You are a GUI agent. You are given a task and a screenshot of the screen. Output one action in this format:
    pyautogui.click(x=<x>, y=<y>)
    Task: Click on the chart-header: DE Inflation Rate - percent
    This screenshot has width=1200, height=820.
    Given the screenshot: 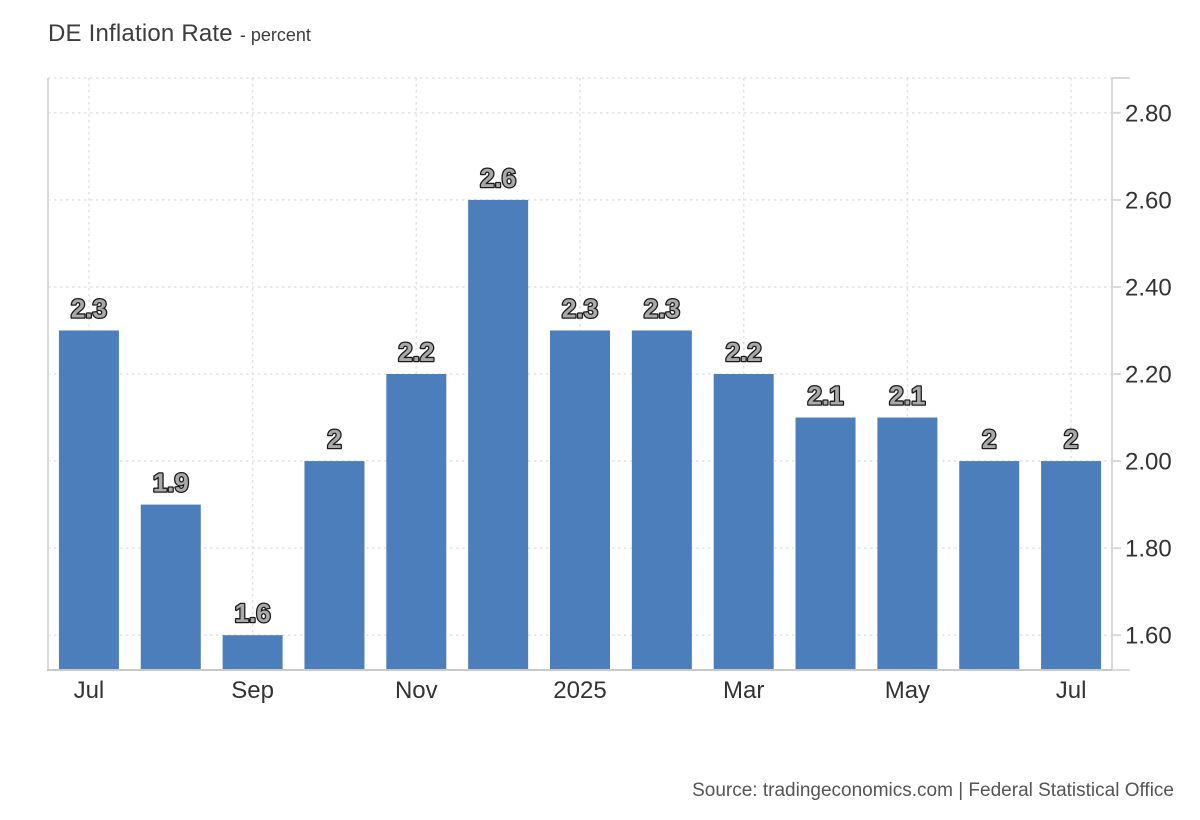 What is the action you would take?
    pyautogui.click(x=179, y=34)
    